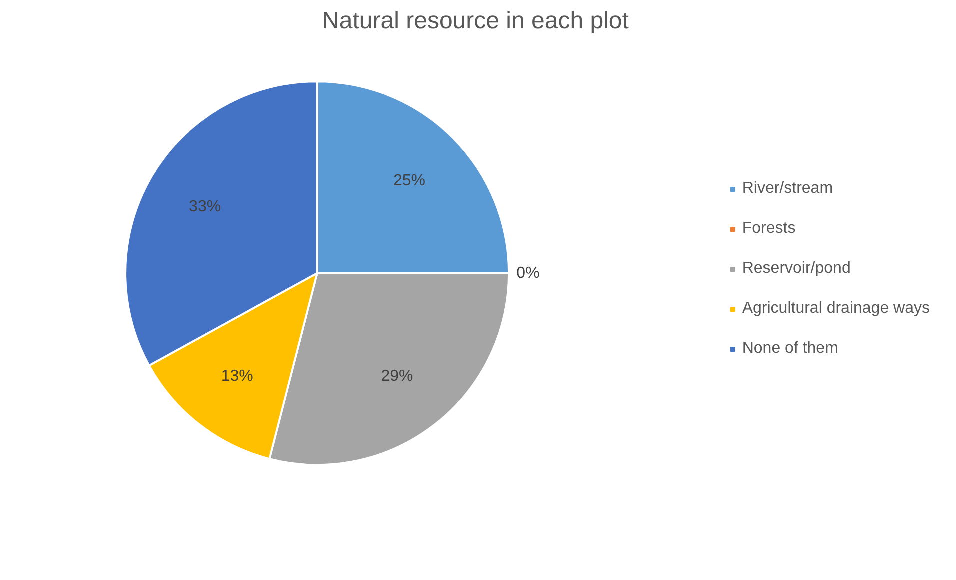 The height and width of the screenshot is (580, 956). What do you see at coordinates (237, 376) in the screenshot?
I see `data-label: 13%` at bounding box center [237, 376].